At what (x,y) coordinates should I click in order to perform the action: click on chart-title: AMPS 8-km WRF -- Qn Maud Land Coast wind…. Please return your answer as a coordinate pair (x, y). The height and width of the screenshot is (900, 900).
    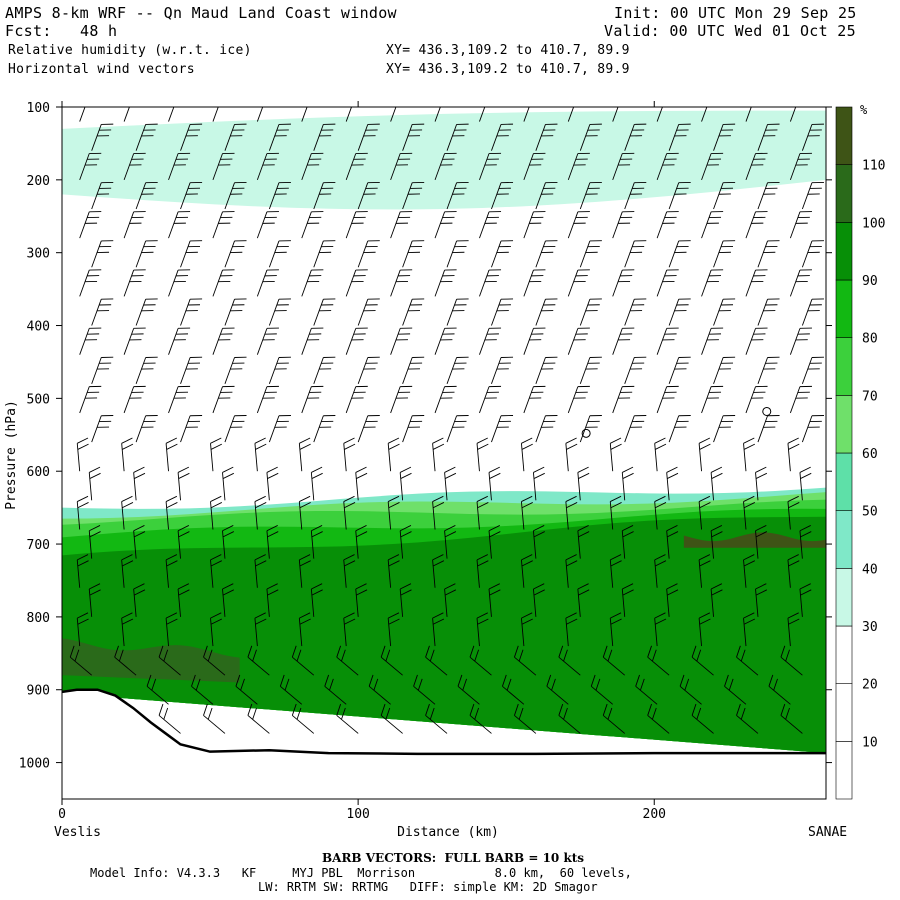
    Looking at the image, I should click on (201, 13).